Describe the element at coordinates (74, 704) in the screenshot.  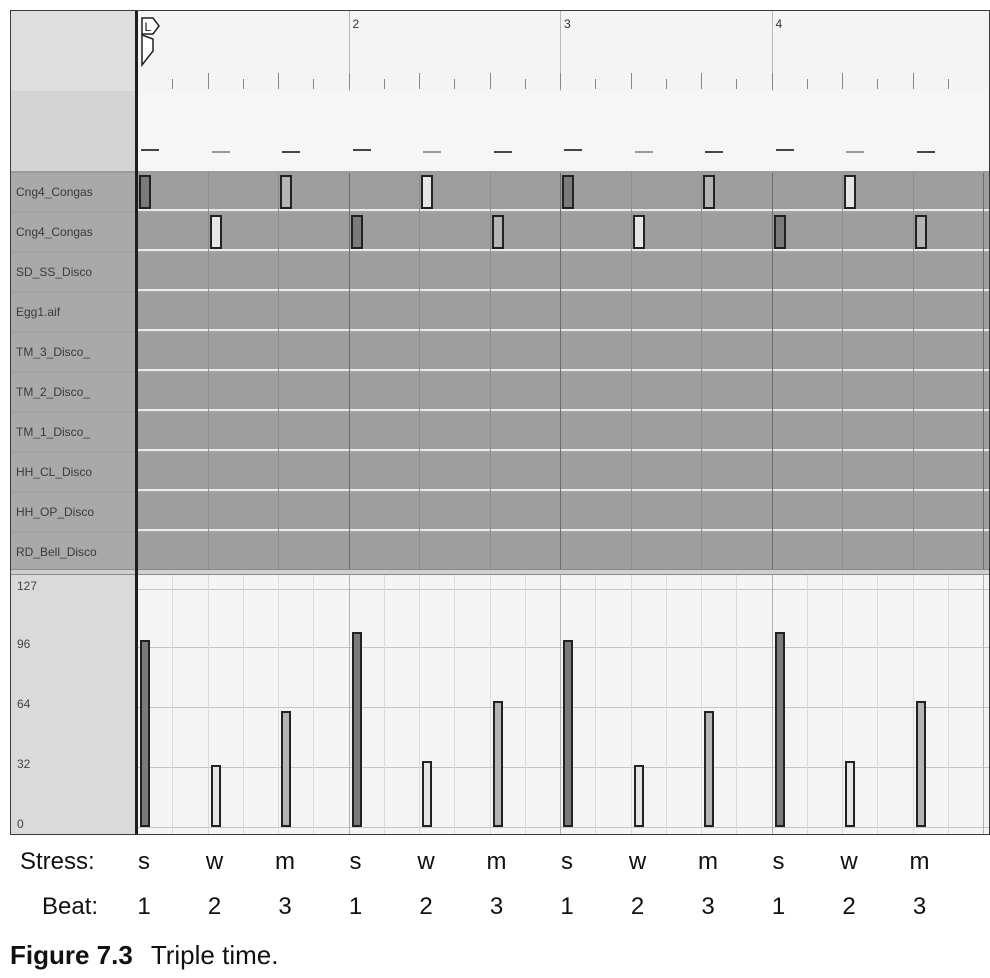
I see `velocity-scale: 127 96 64 32 0` at that location.